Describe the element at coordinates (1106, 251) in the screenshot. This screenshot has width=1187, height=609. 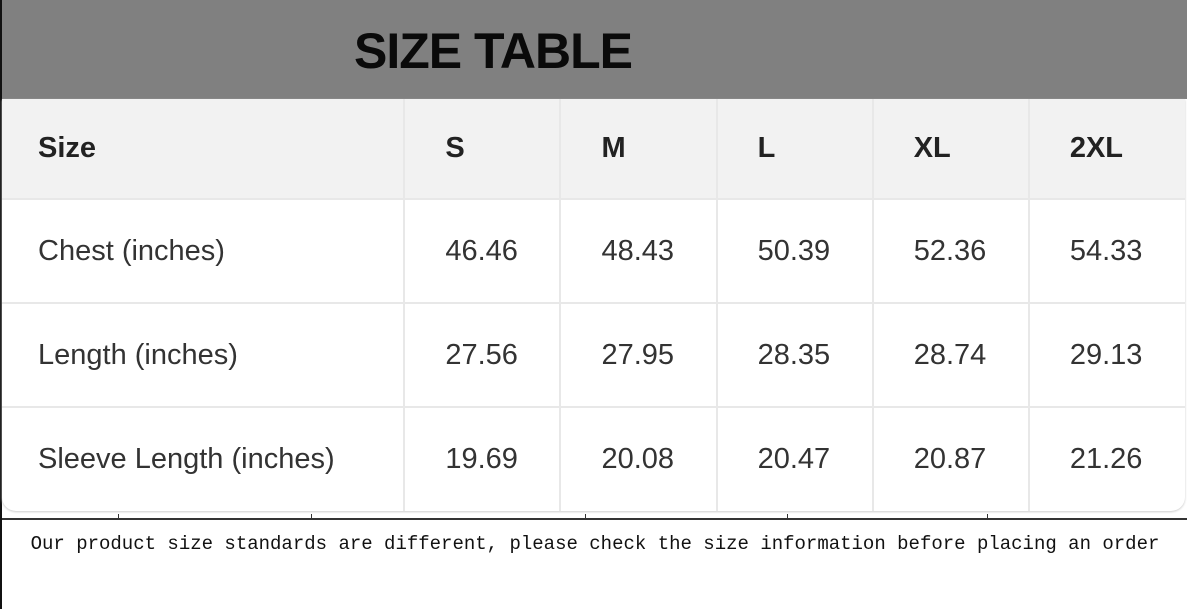
I see `table-cell: 54.33` at that location.